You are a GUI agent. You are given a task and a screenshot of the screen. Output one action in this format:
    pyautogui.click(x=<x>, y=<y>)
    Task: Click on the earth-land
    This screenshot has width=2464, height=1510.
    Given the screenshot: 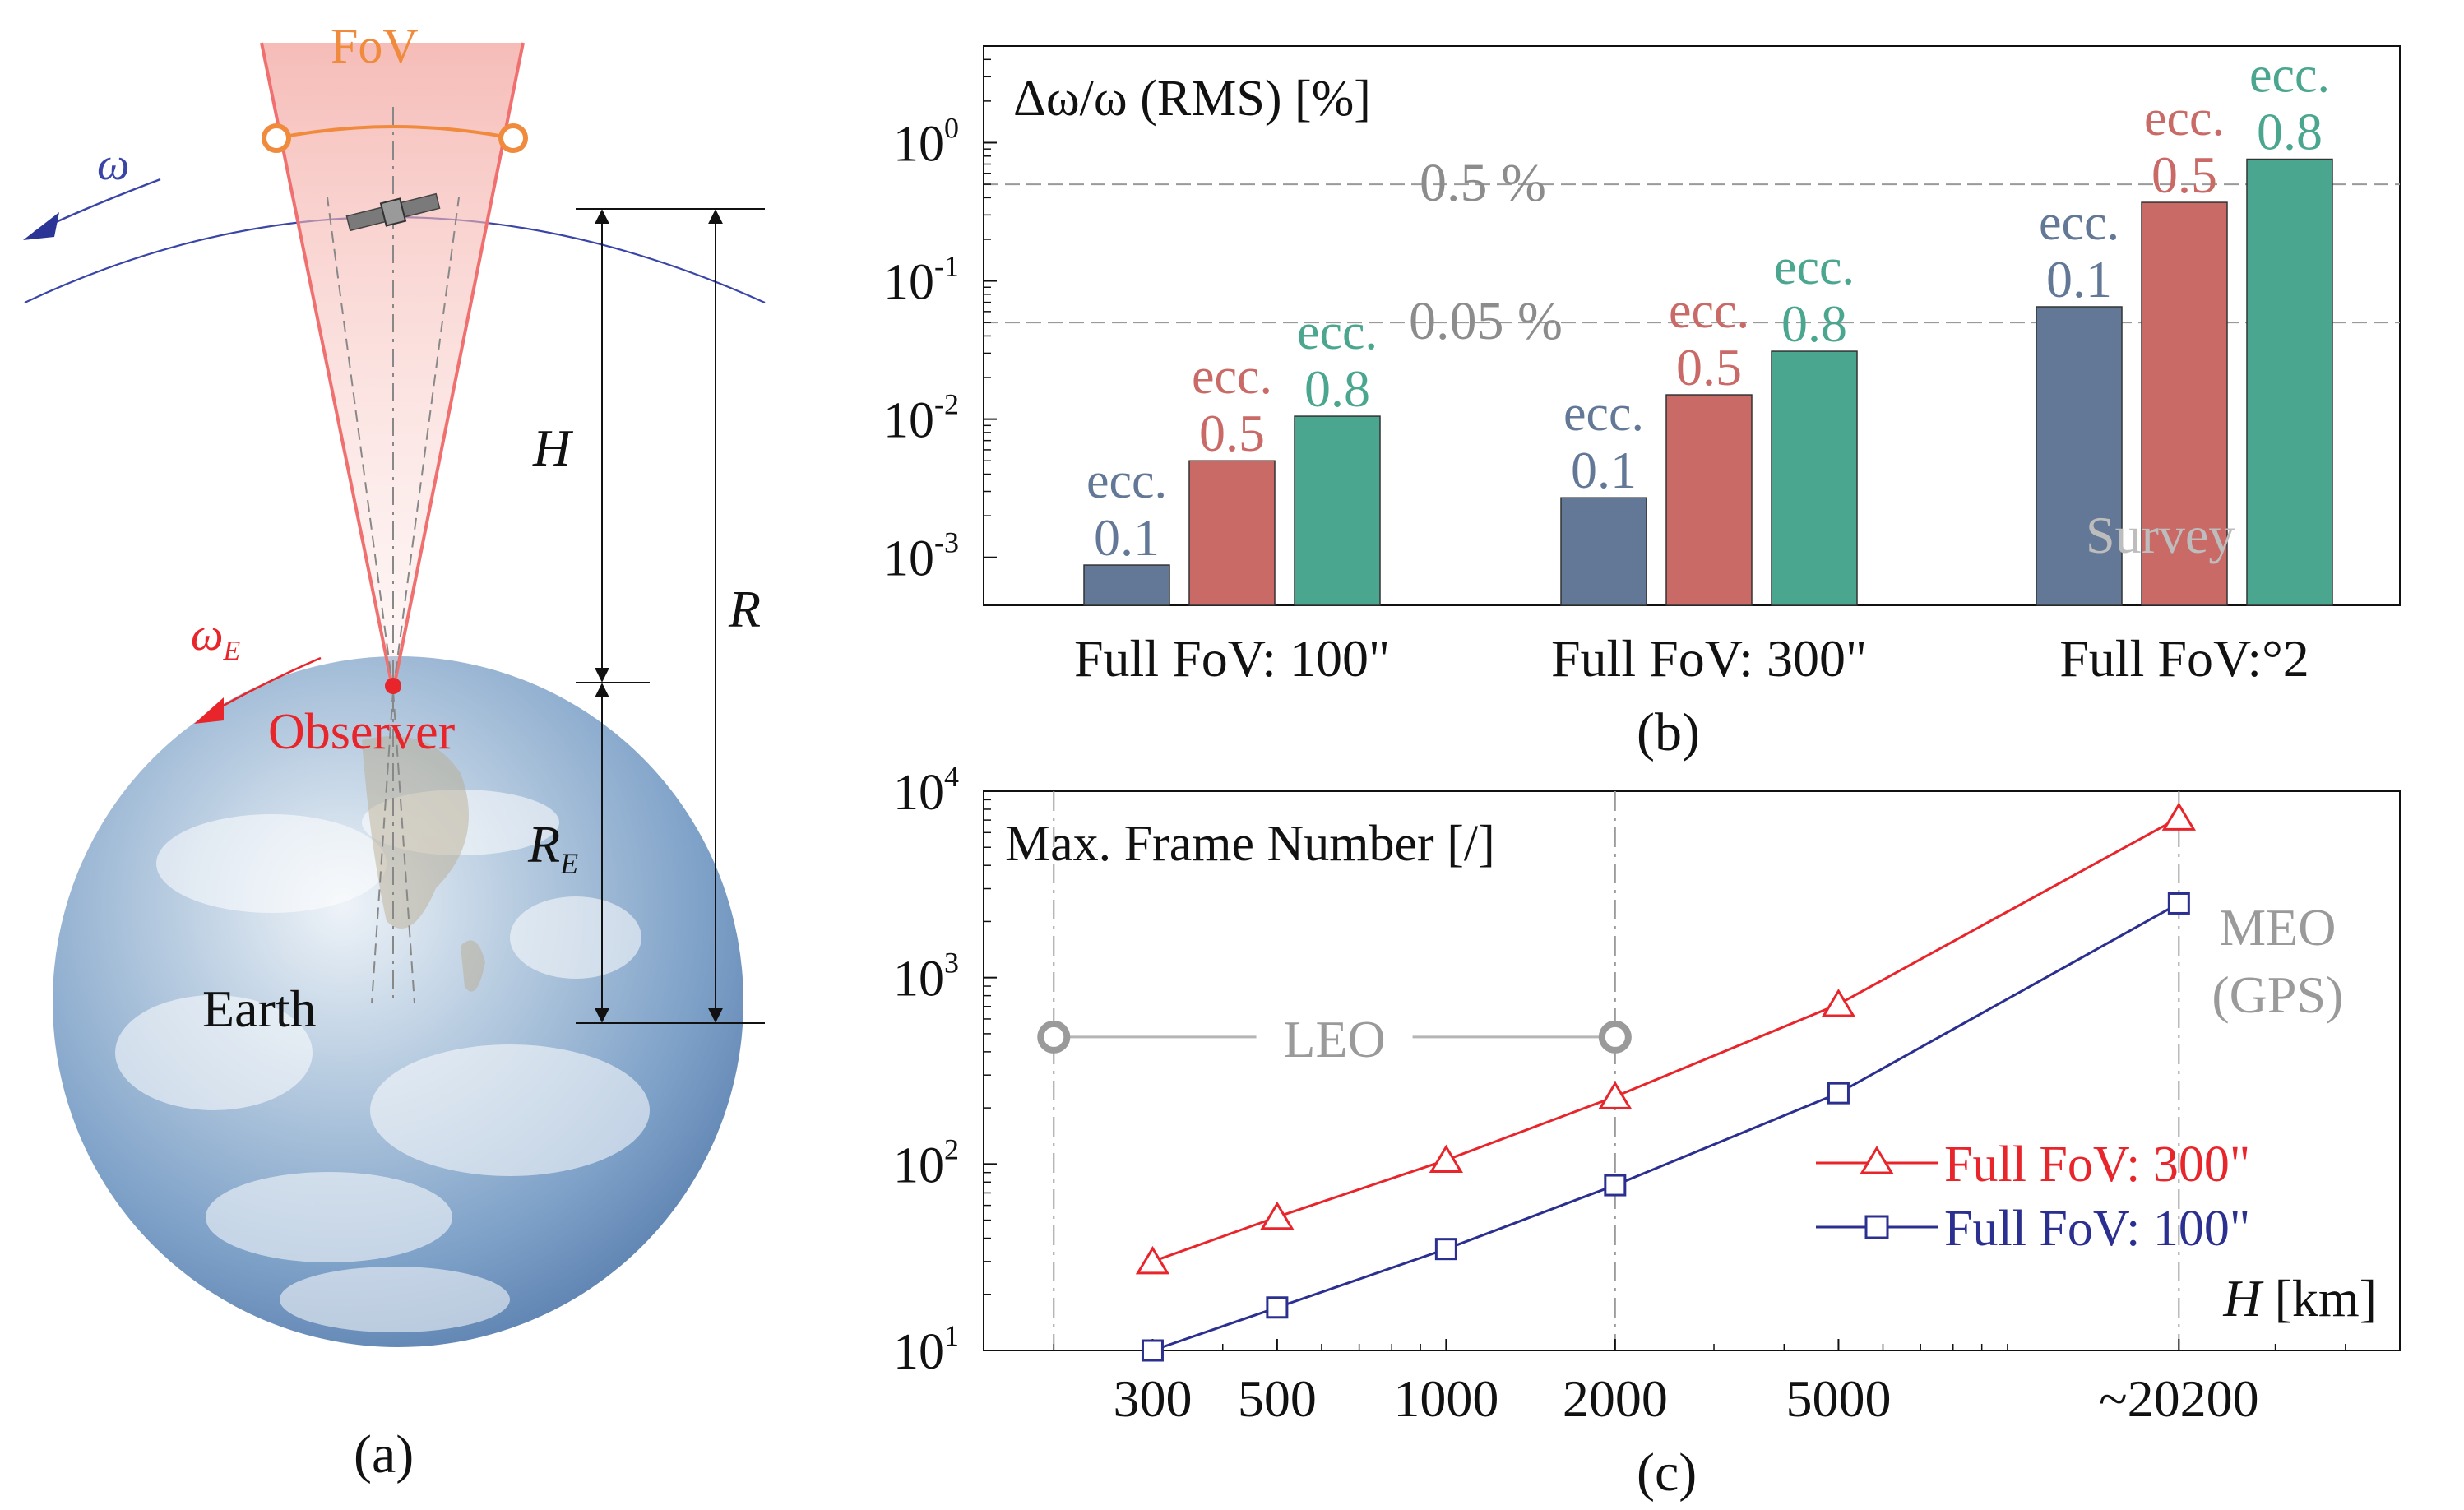 What is the action you would take?
    pyautogui.click(x=423, y=864)
    